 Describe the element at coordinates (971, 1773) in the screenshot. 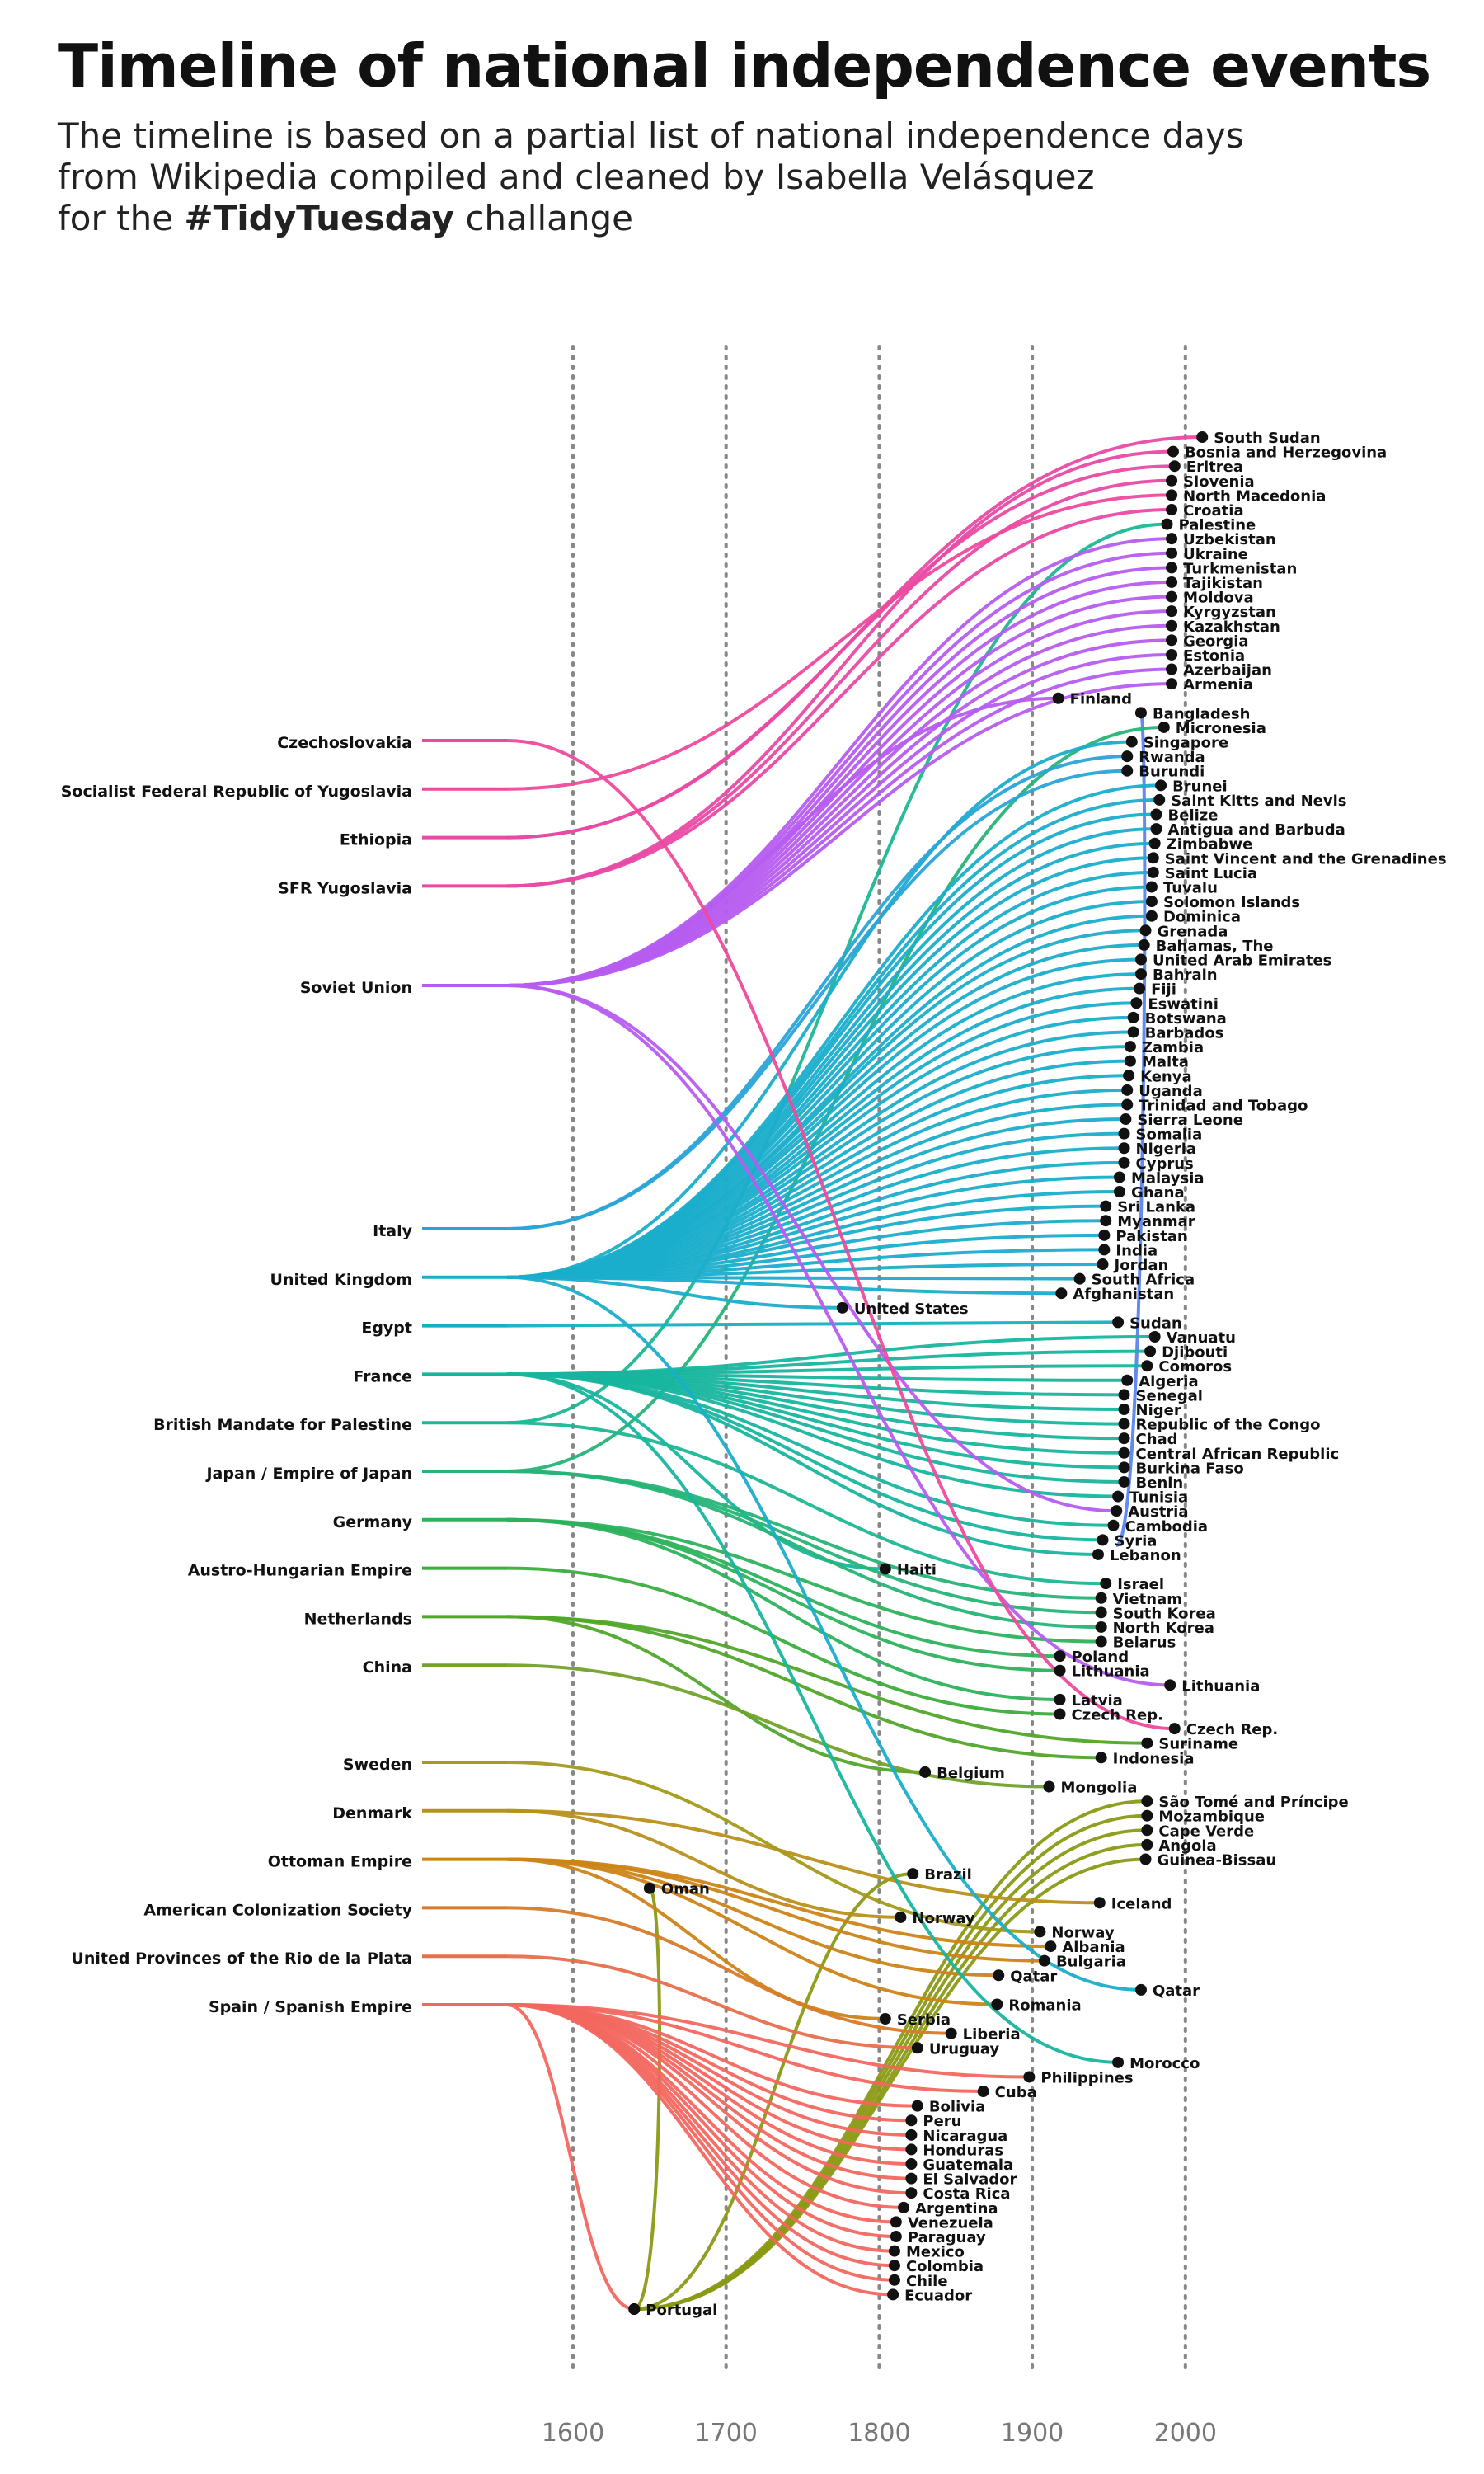

I see `point-label-belgium-92: Belgium` at that location.